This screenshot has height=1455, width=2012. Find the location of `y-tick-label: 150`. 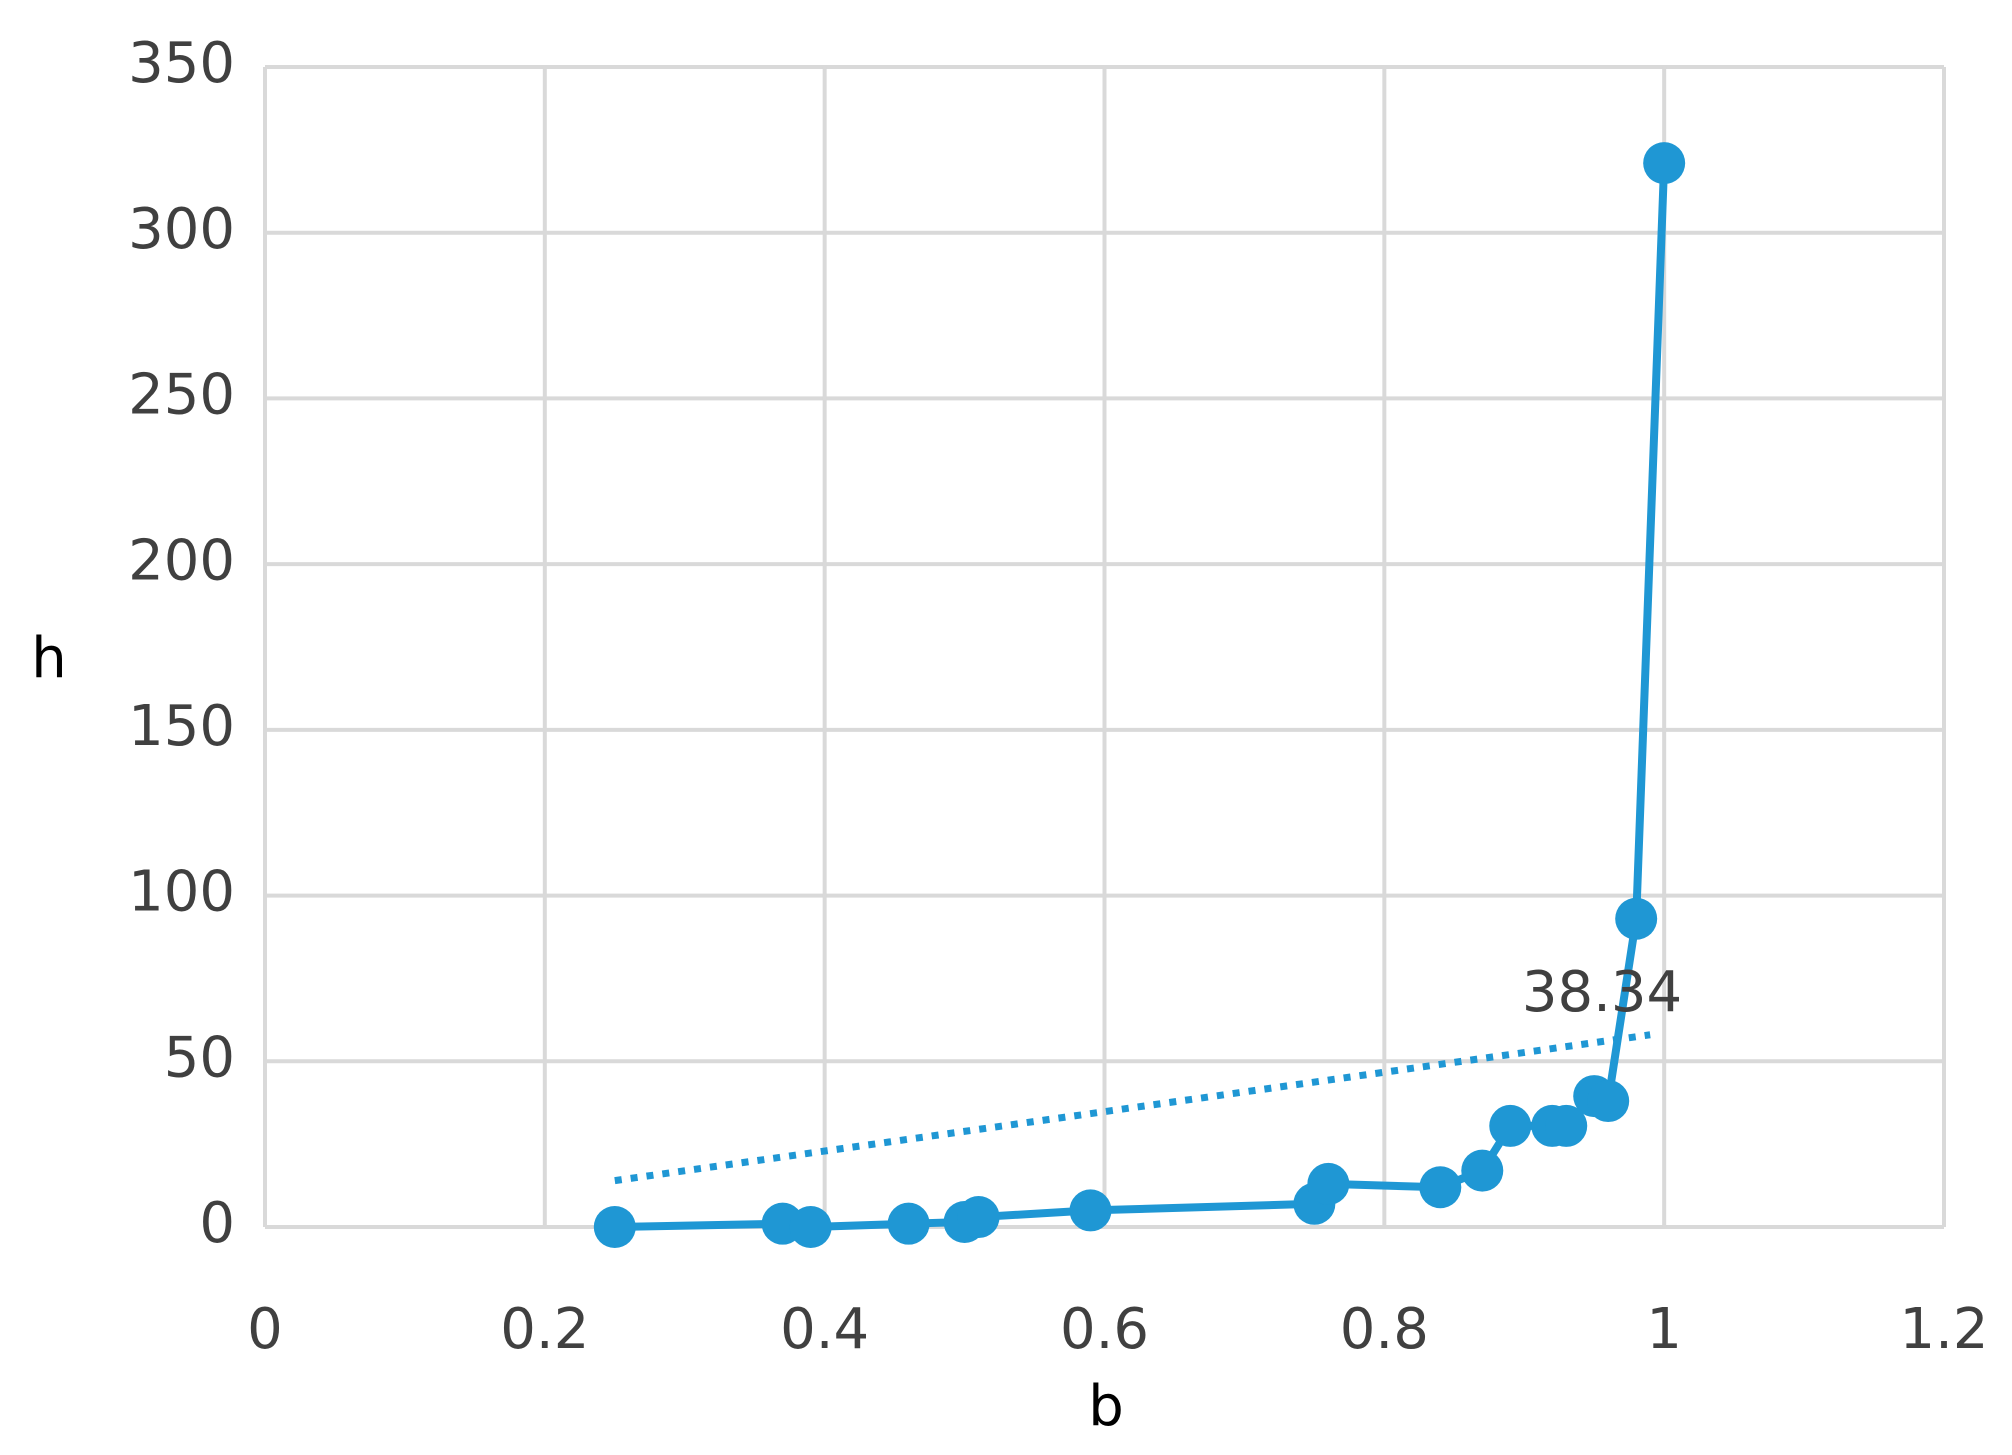

y-tick-label: 150 is located at coordinates (181, 726).